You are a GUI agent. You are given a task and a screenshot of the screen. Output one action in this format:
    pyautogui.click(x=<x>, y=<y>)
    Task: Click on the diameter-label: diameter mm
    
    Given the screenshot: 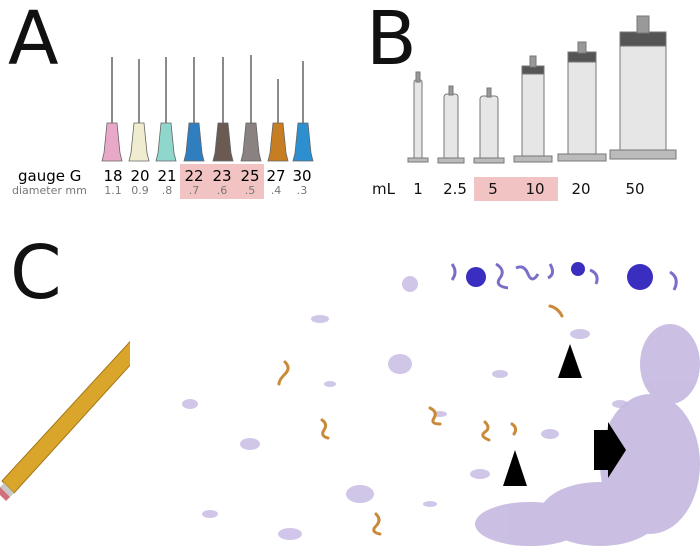 What is the action you would take?
    pyautogui.click(x=49, y=190)
    